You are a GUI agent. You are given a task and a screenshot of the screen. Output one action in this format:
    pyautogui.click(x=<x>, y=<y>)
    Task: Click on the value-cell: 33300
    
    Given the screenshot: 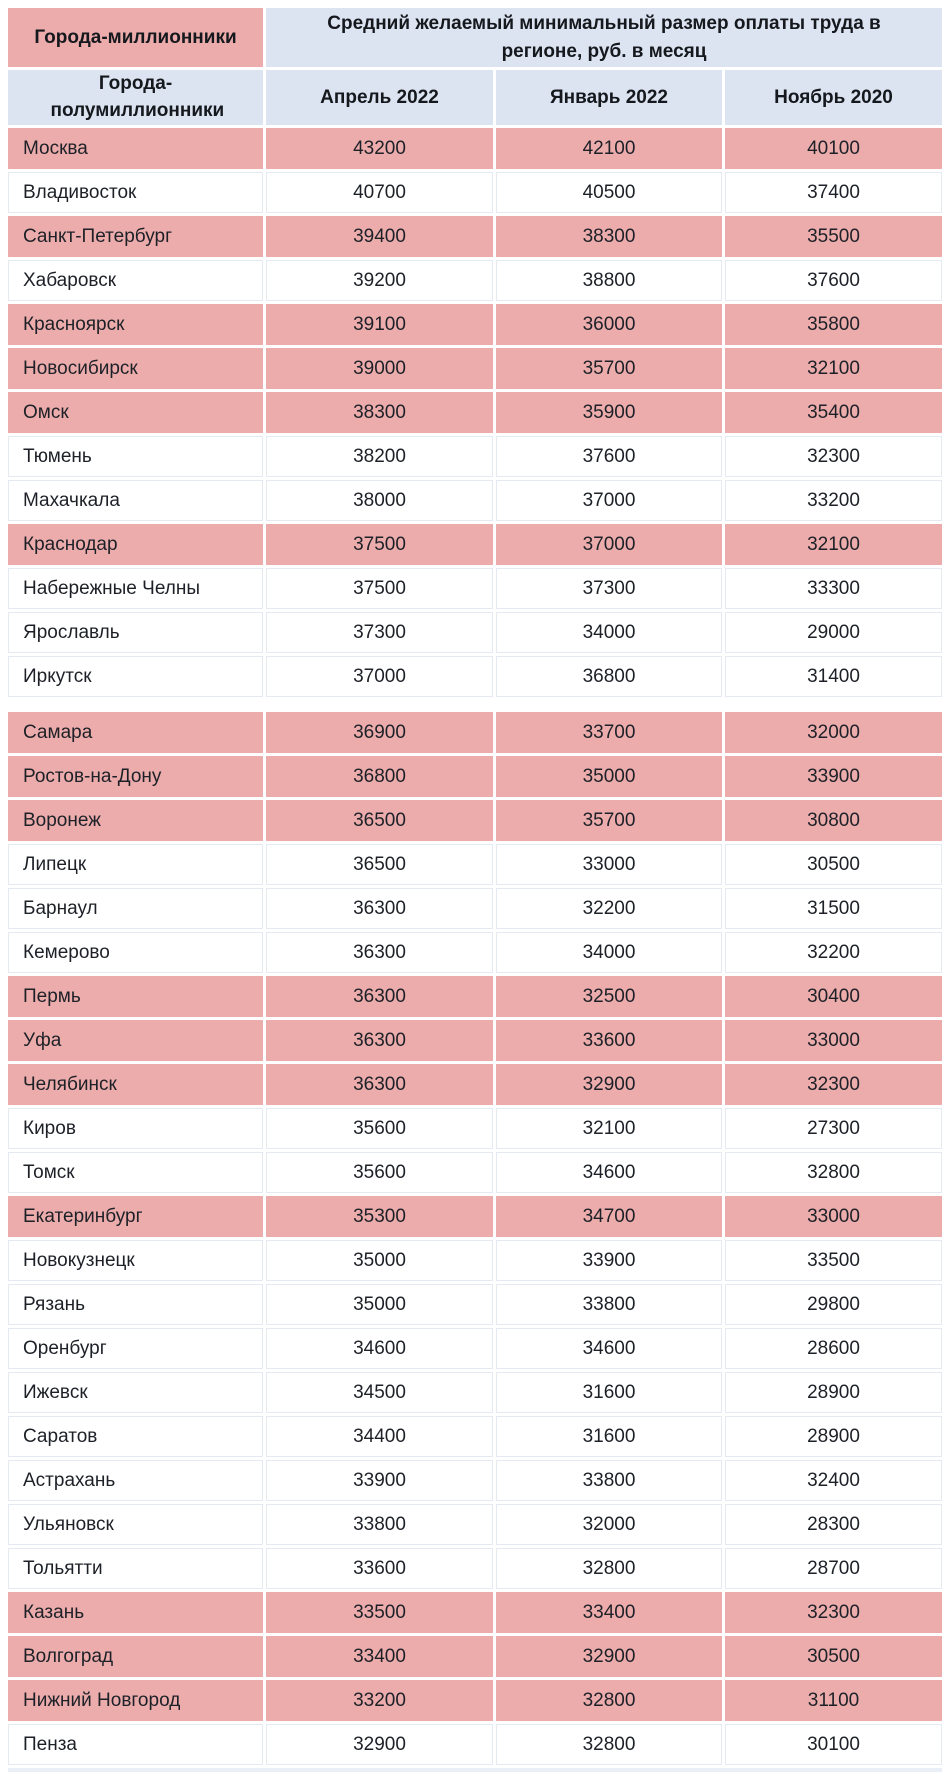 What is the action you would take?
    pyautogui.click(x=833, y=589)
    